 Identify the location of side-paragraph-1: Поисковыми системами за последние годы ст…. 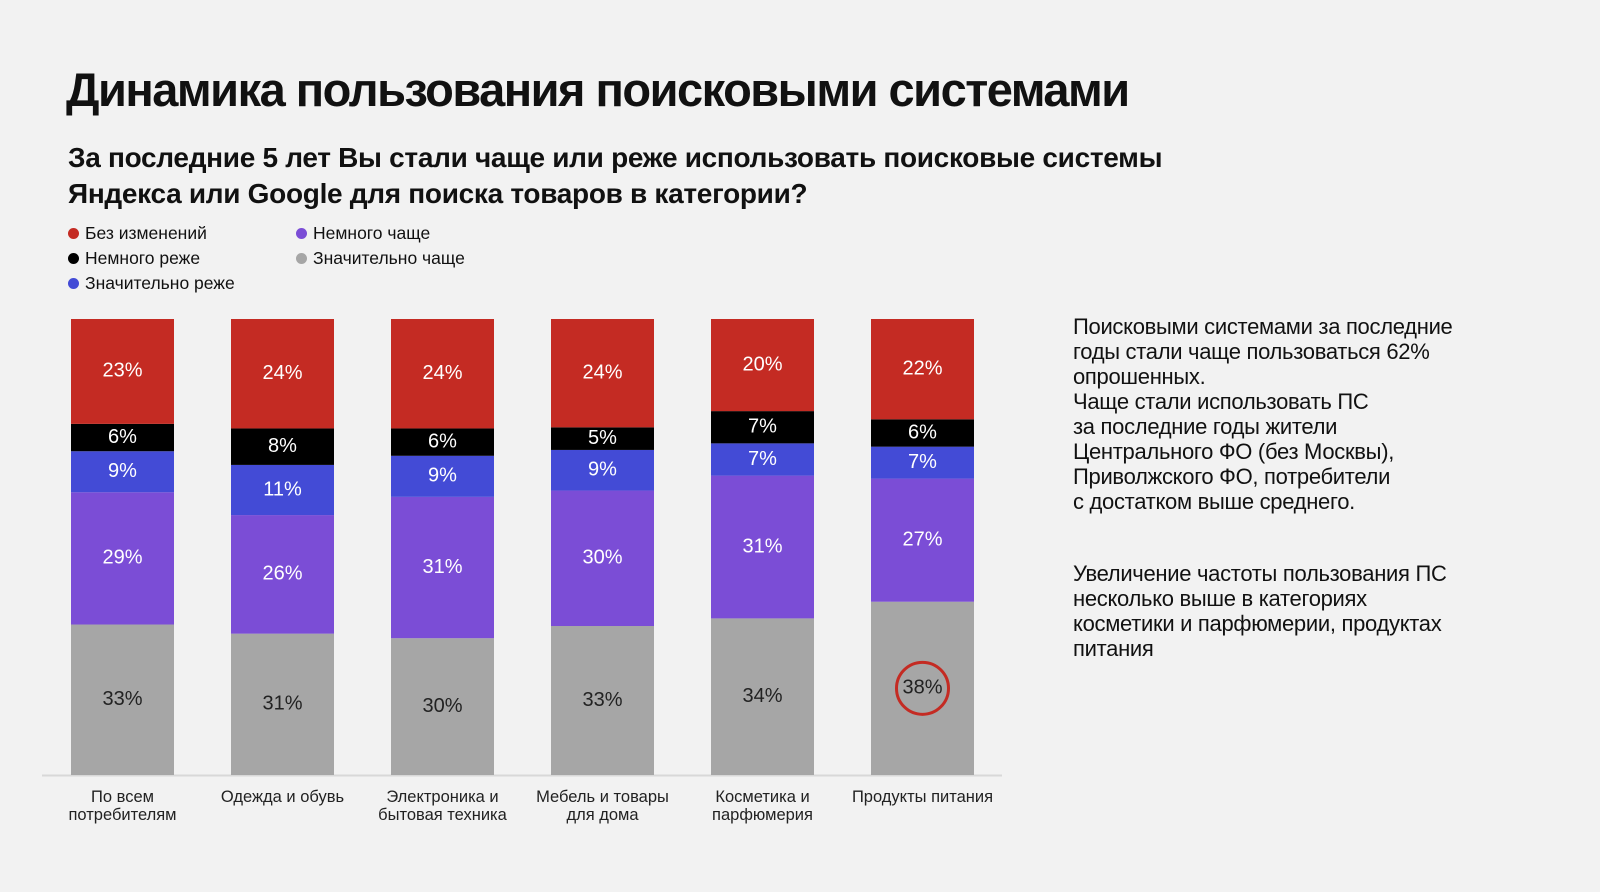
(1308, 414).